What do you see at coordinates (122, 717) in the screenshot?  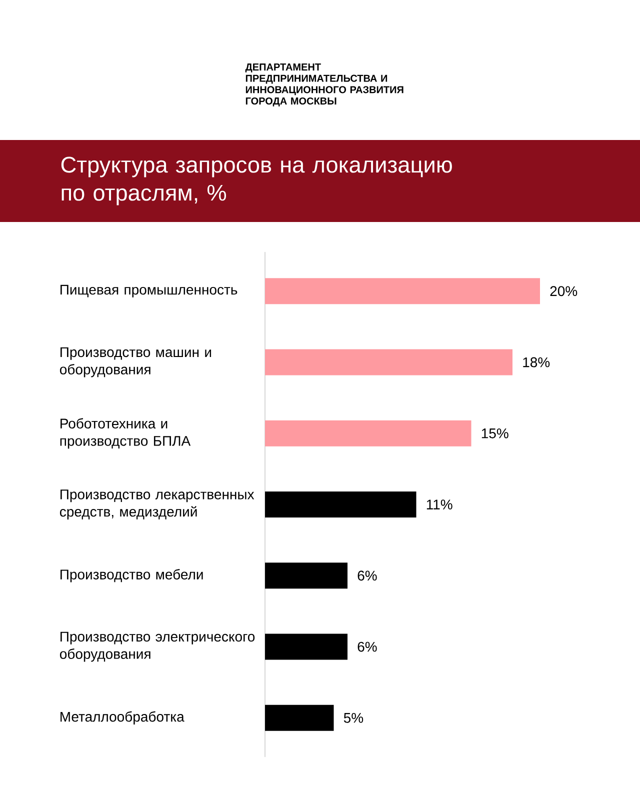 I see `y-tick-label: Металлообработка` at bounding box center [122, 717].